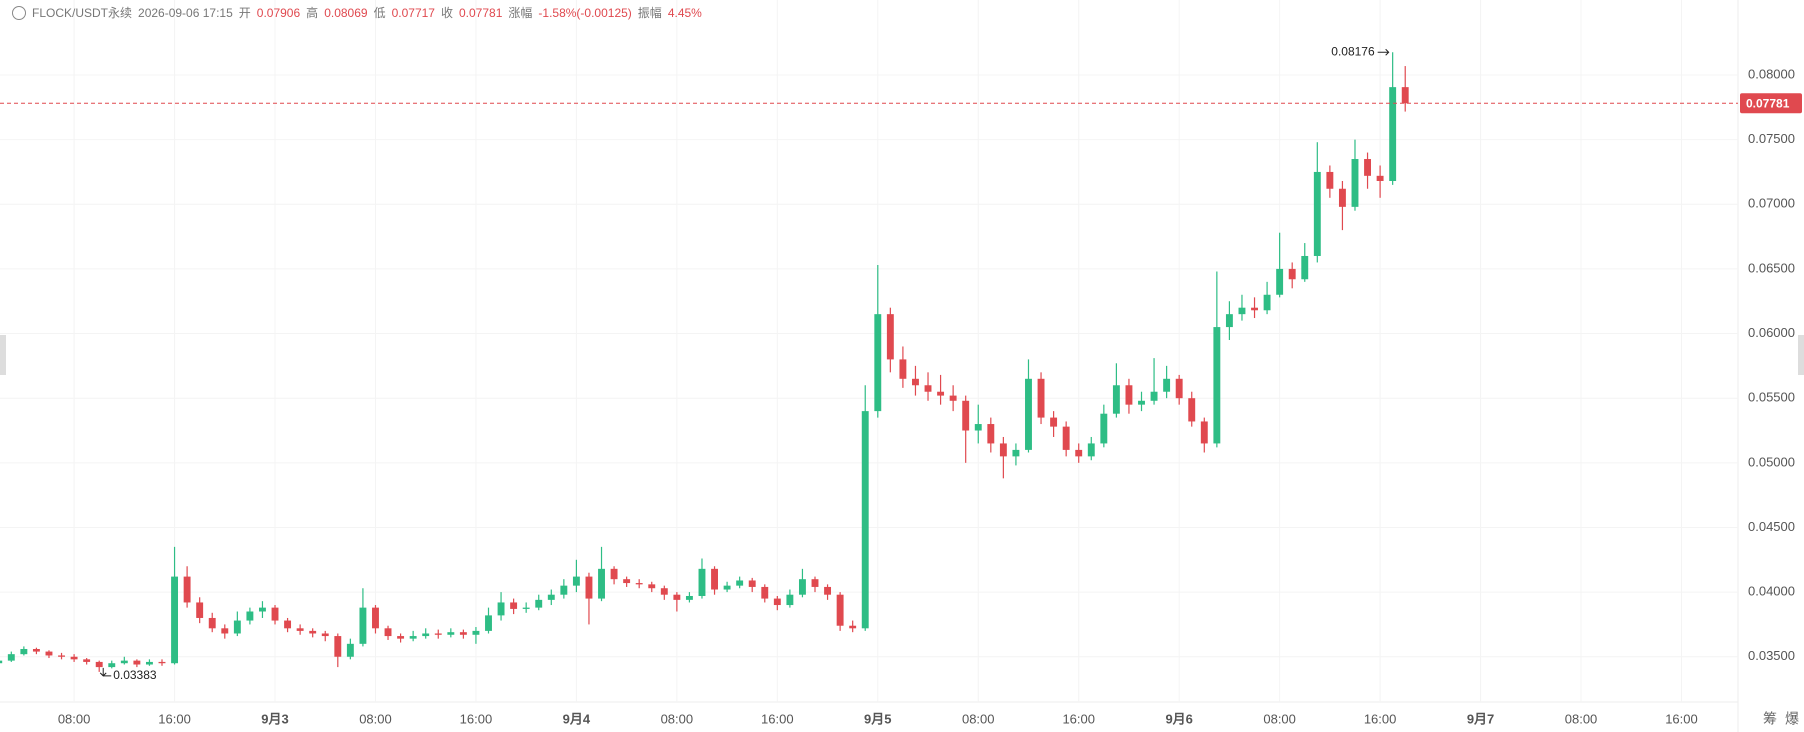  What do you see at coordinates (413, 12) in the screenshot?
I see `value: 0.07717` at bounding box center [413, 12].